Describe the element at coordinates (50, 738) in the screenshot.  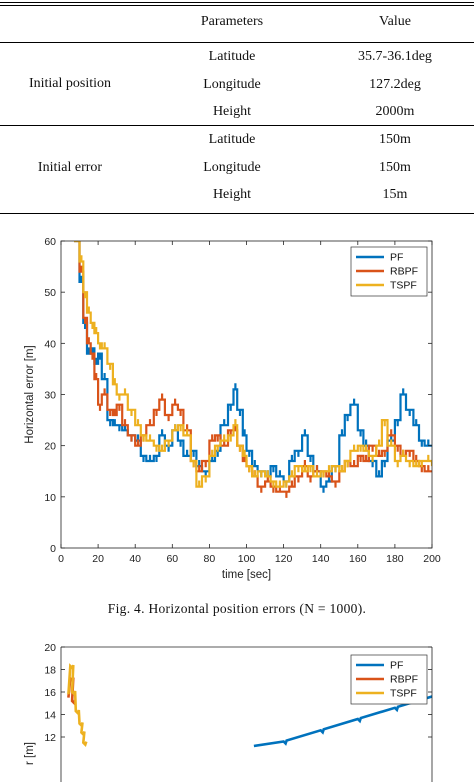
I see `y-tick-label: 12` at that location.